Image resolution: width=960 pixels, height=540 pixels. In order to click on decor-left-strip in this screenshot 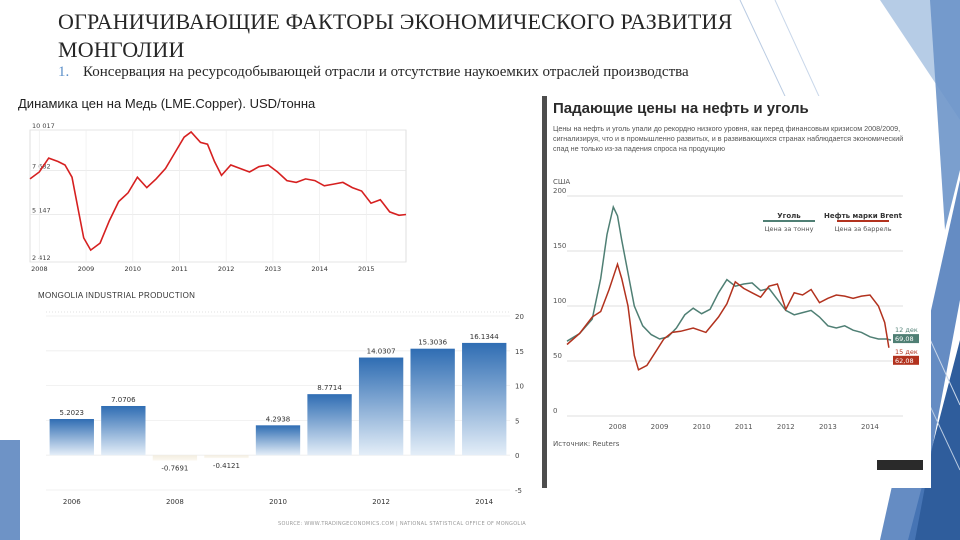, I will do `click(10, 490)`.